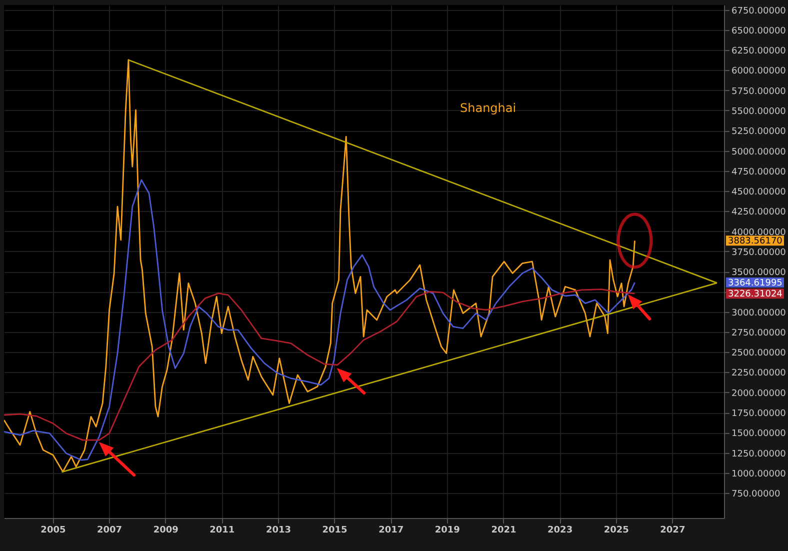 Image resolution: width=788 pixels, height=551 pixels. What do you see at coordinates (759, 112) in the screenshot?
I see `y-tick-label: 5500.00000` at bounding box center [759, 112].